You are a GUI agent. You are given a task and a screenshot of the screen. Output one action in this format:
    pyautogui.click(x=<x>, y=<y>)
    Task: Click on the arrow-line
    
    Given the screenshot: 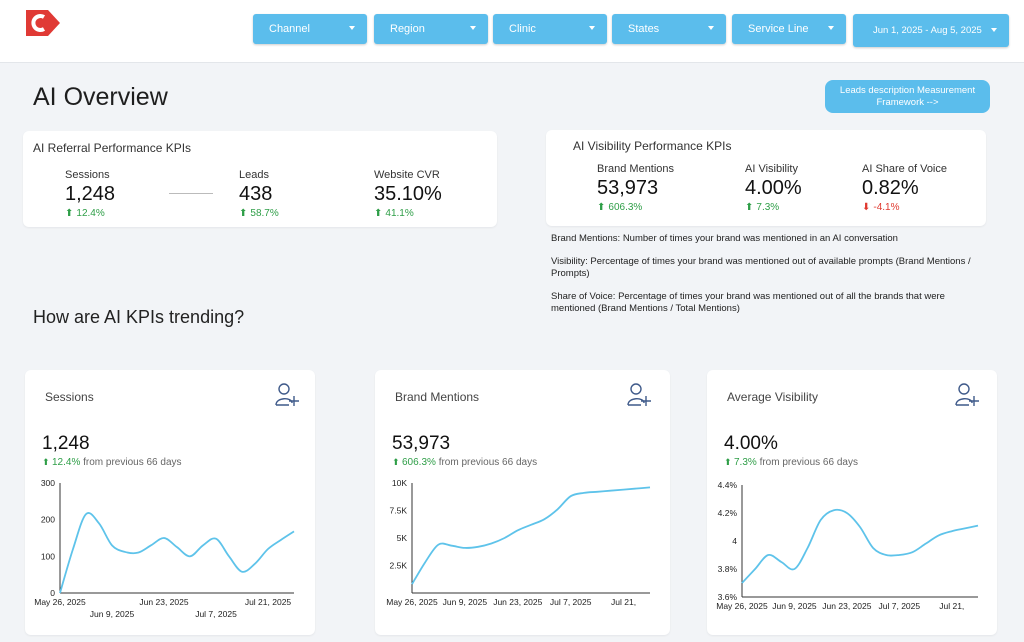 What is the action you would take?
    pyautogui.click(x=191, y=193)
    